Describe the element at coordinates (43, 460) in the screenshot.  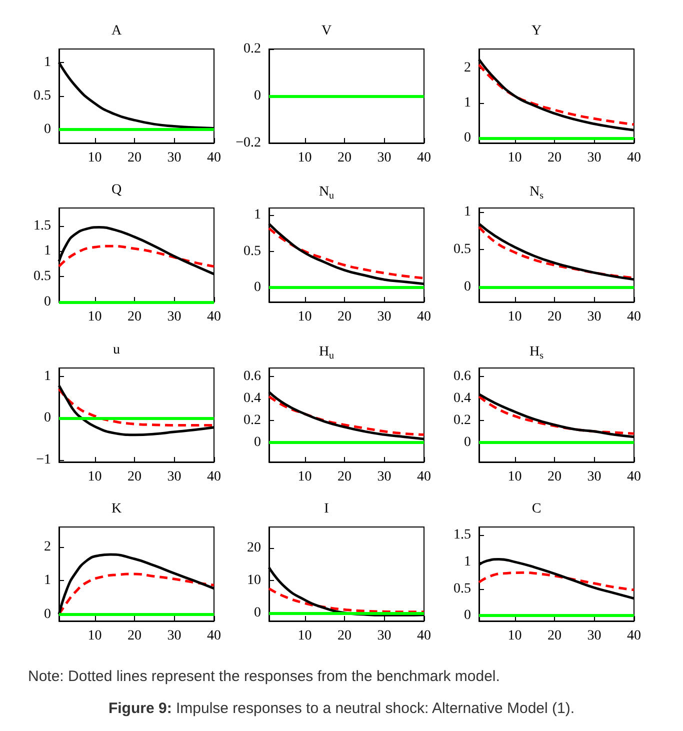
I see `y-tick-label: −1` at that location.